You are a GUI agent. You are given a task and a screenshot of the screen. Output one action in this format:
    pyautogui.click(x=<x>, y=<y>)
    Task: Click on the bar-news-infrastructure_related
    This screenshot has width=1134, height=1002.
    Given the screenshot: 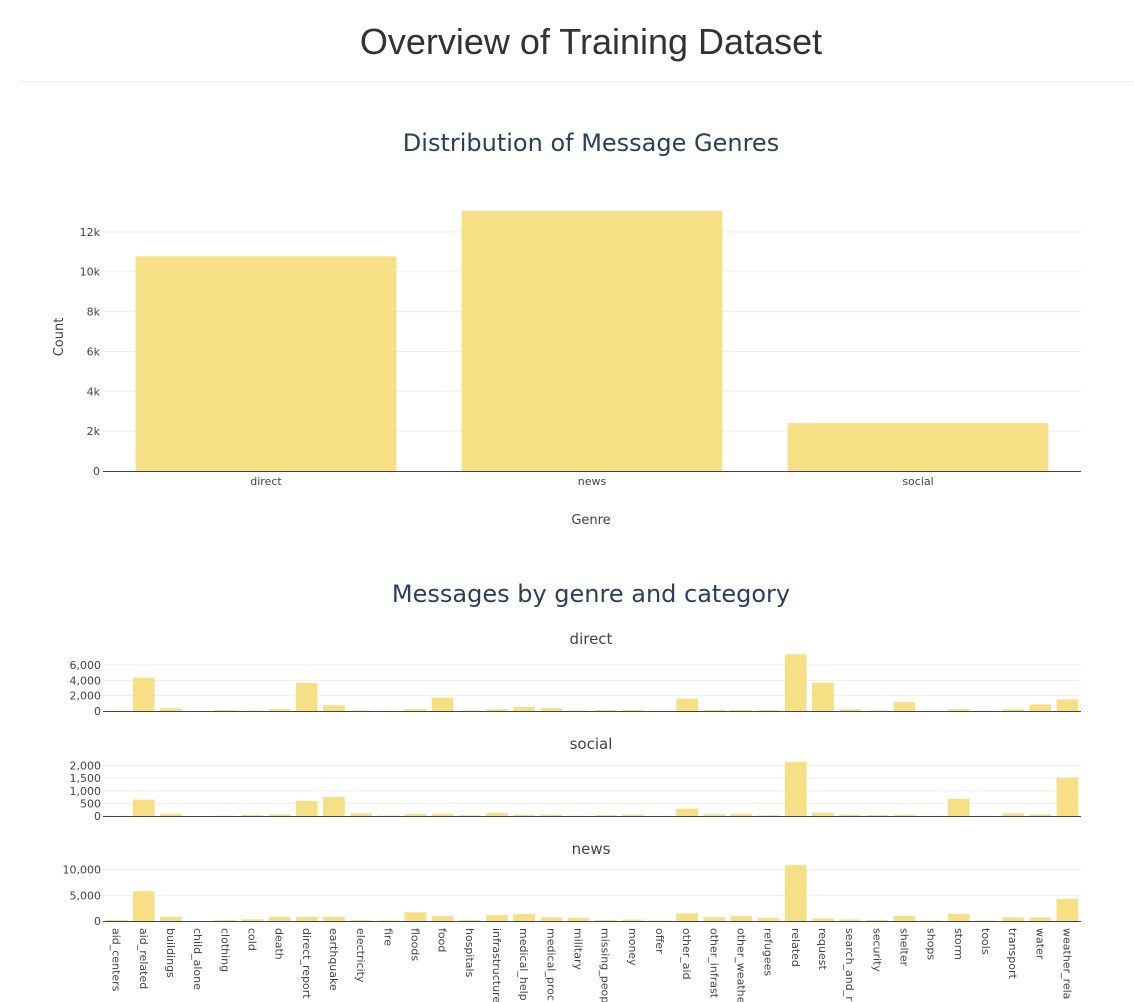 What is the action you would take?
    pyautogui.click(x=497, y=918)
    